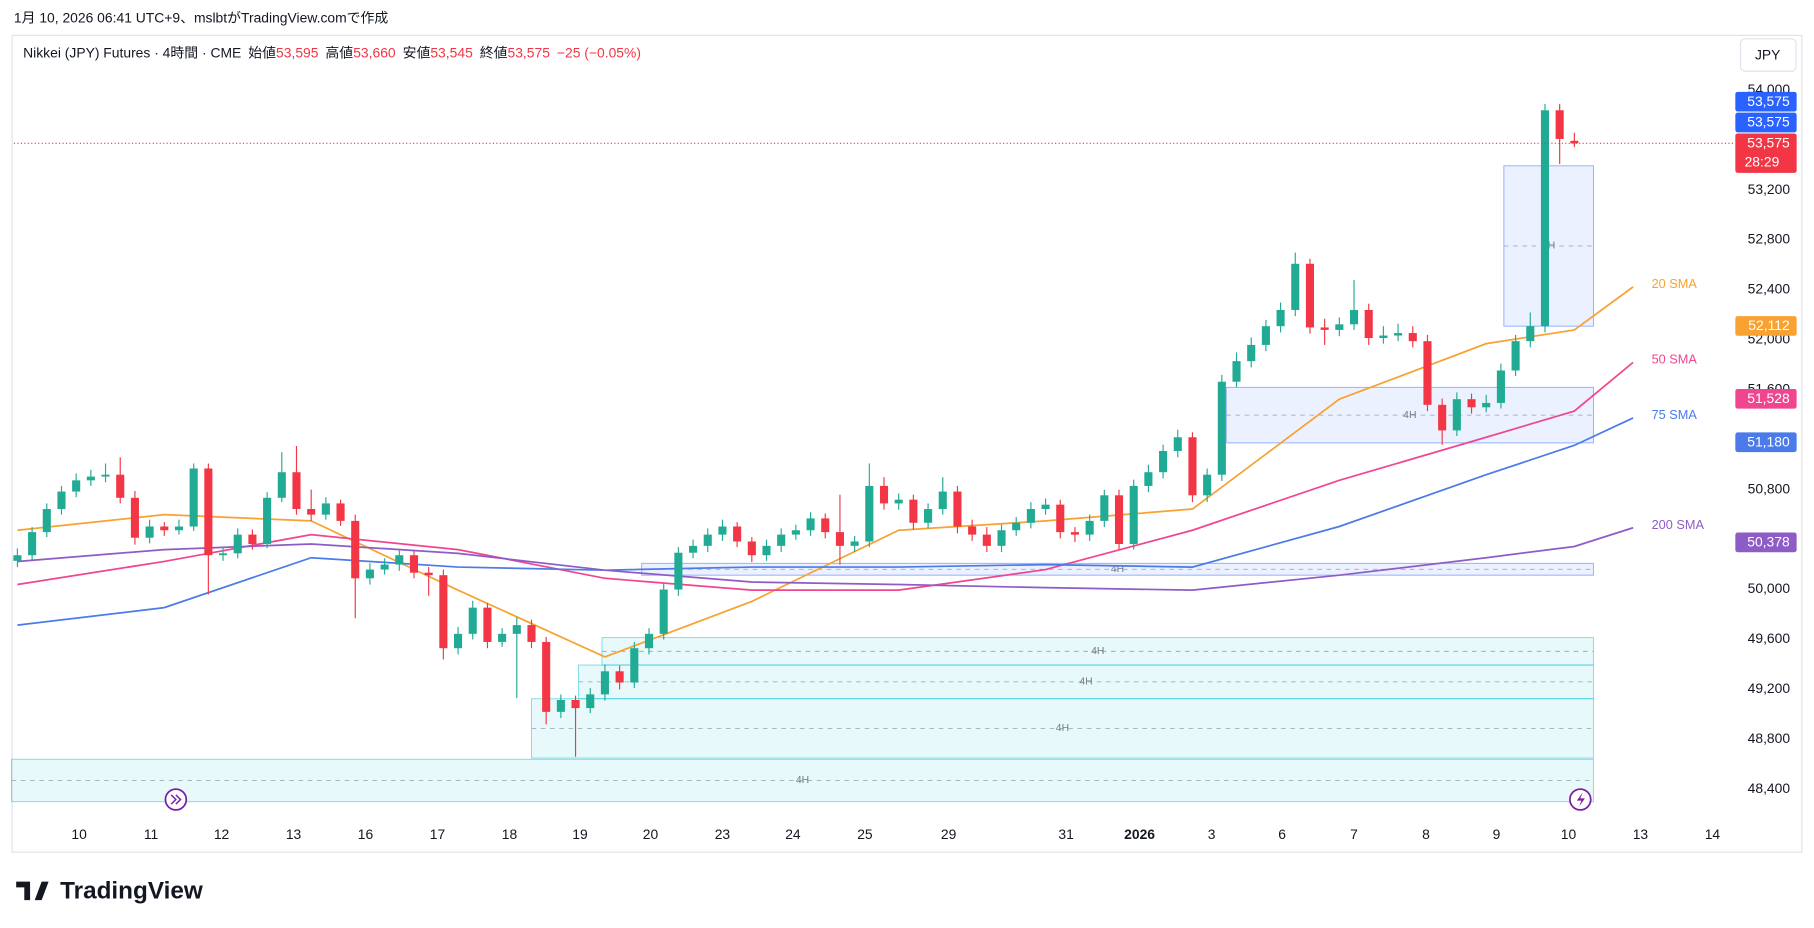  Describe the element at coordinates (451, 52) in the screenshot. I see `ohlc-value: 53,545` at that location.